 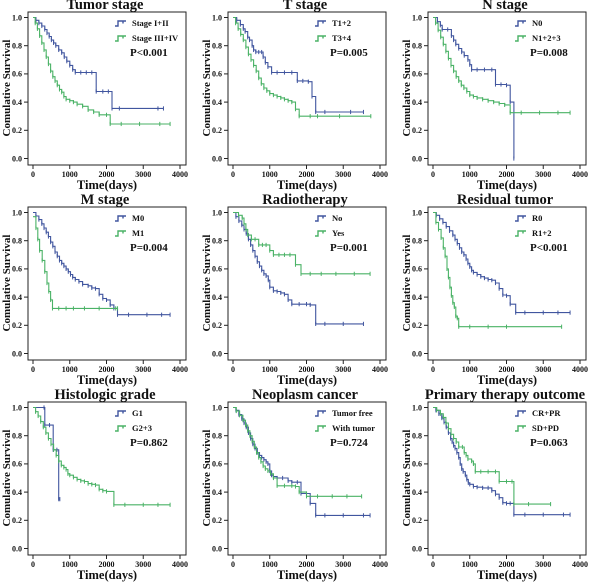 I want to click on legend-label: SD+PD, so click(x=546, y=427).